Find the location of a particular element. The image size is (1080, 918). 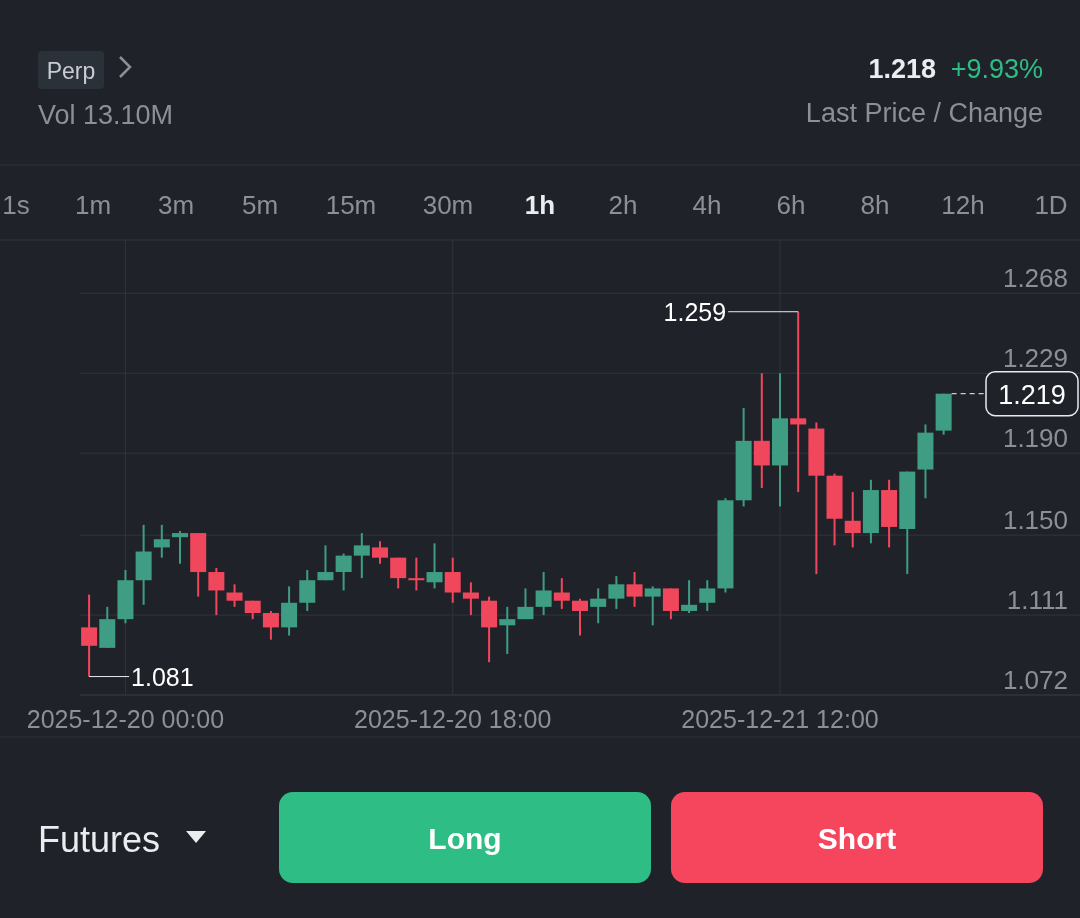

text: 4h is located at coordinates (707, 205).